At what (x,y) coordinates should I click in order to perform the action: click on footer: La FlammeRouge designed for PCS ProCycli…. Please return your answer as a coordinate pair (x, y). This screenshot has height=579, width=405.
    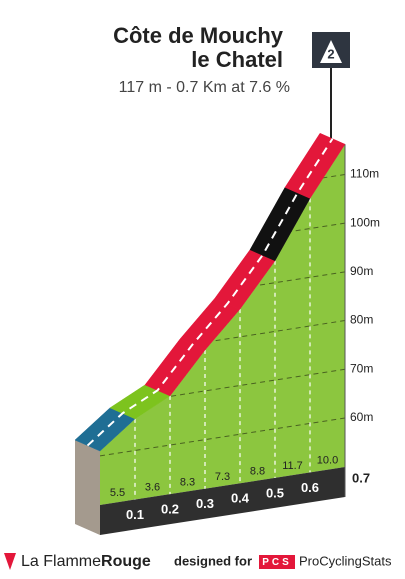
    Looking at the image, I should click on (198, 561).